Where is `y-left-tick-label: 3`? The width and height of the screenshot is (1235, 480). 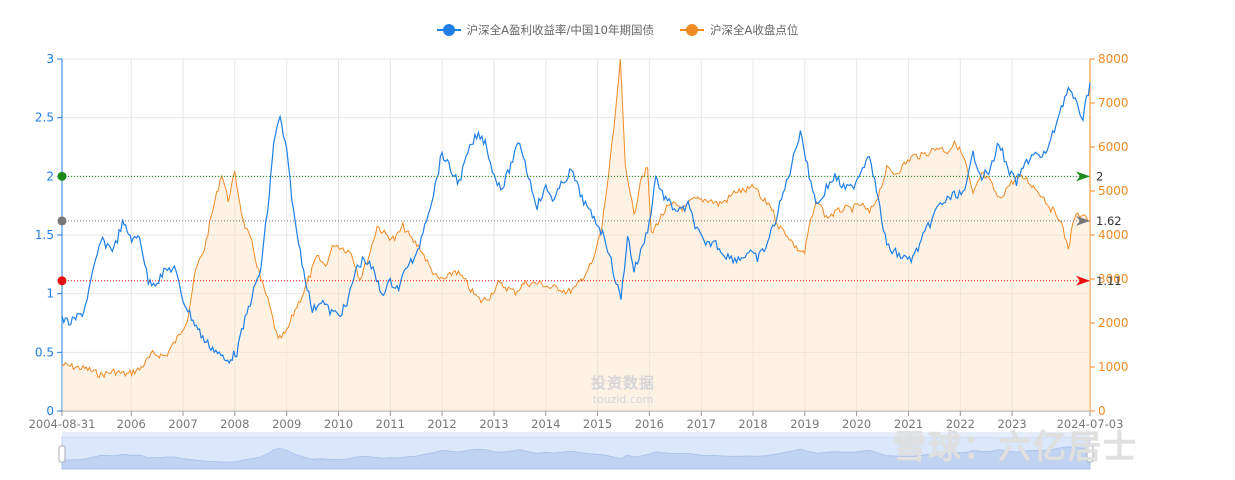
y-left-tick-label: 3 is located at coordinates (50, 59).